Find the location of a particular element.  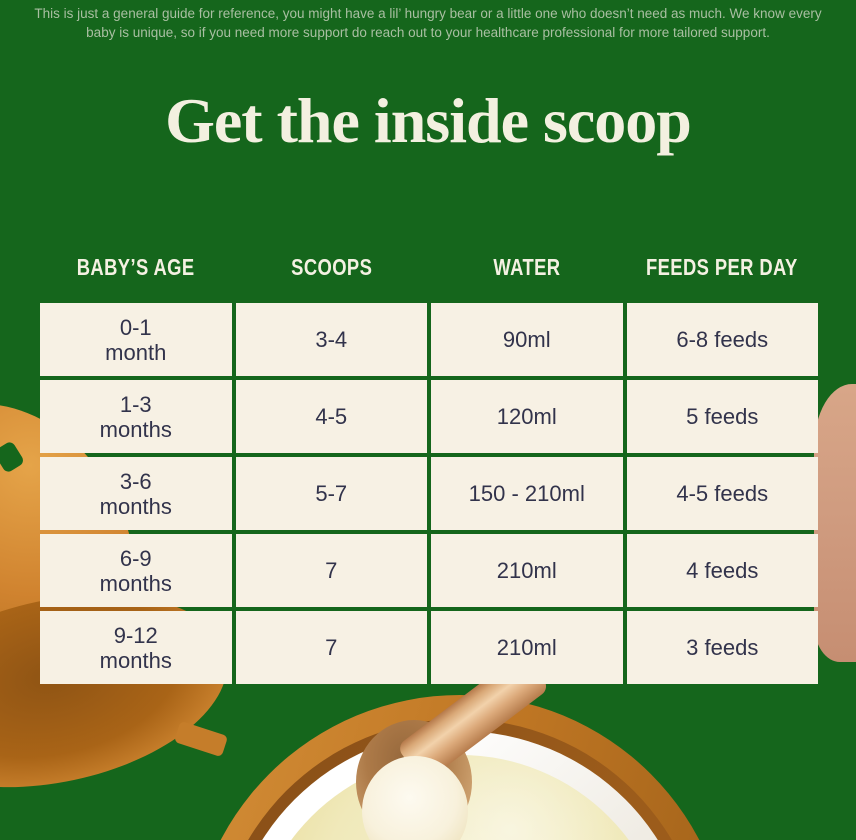

page-title: Get the inside scoop is located at coordinates (428, 120).